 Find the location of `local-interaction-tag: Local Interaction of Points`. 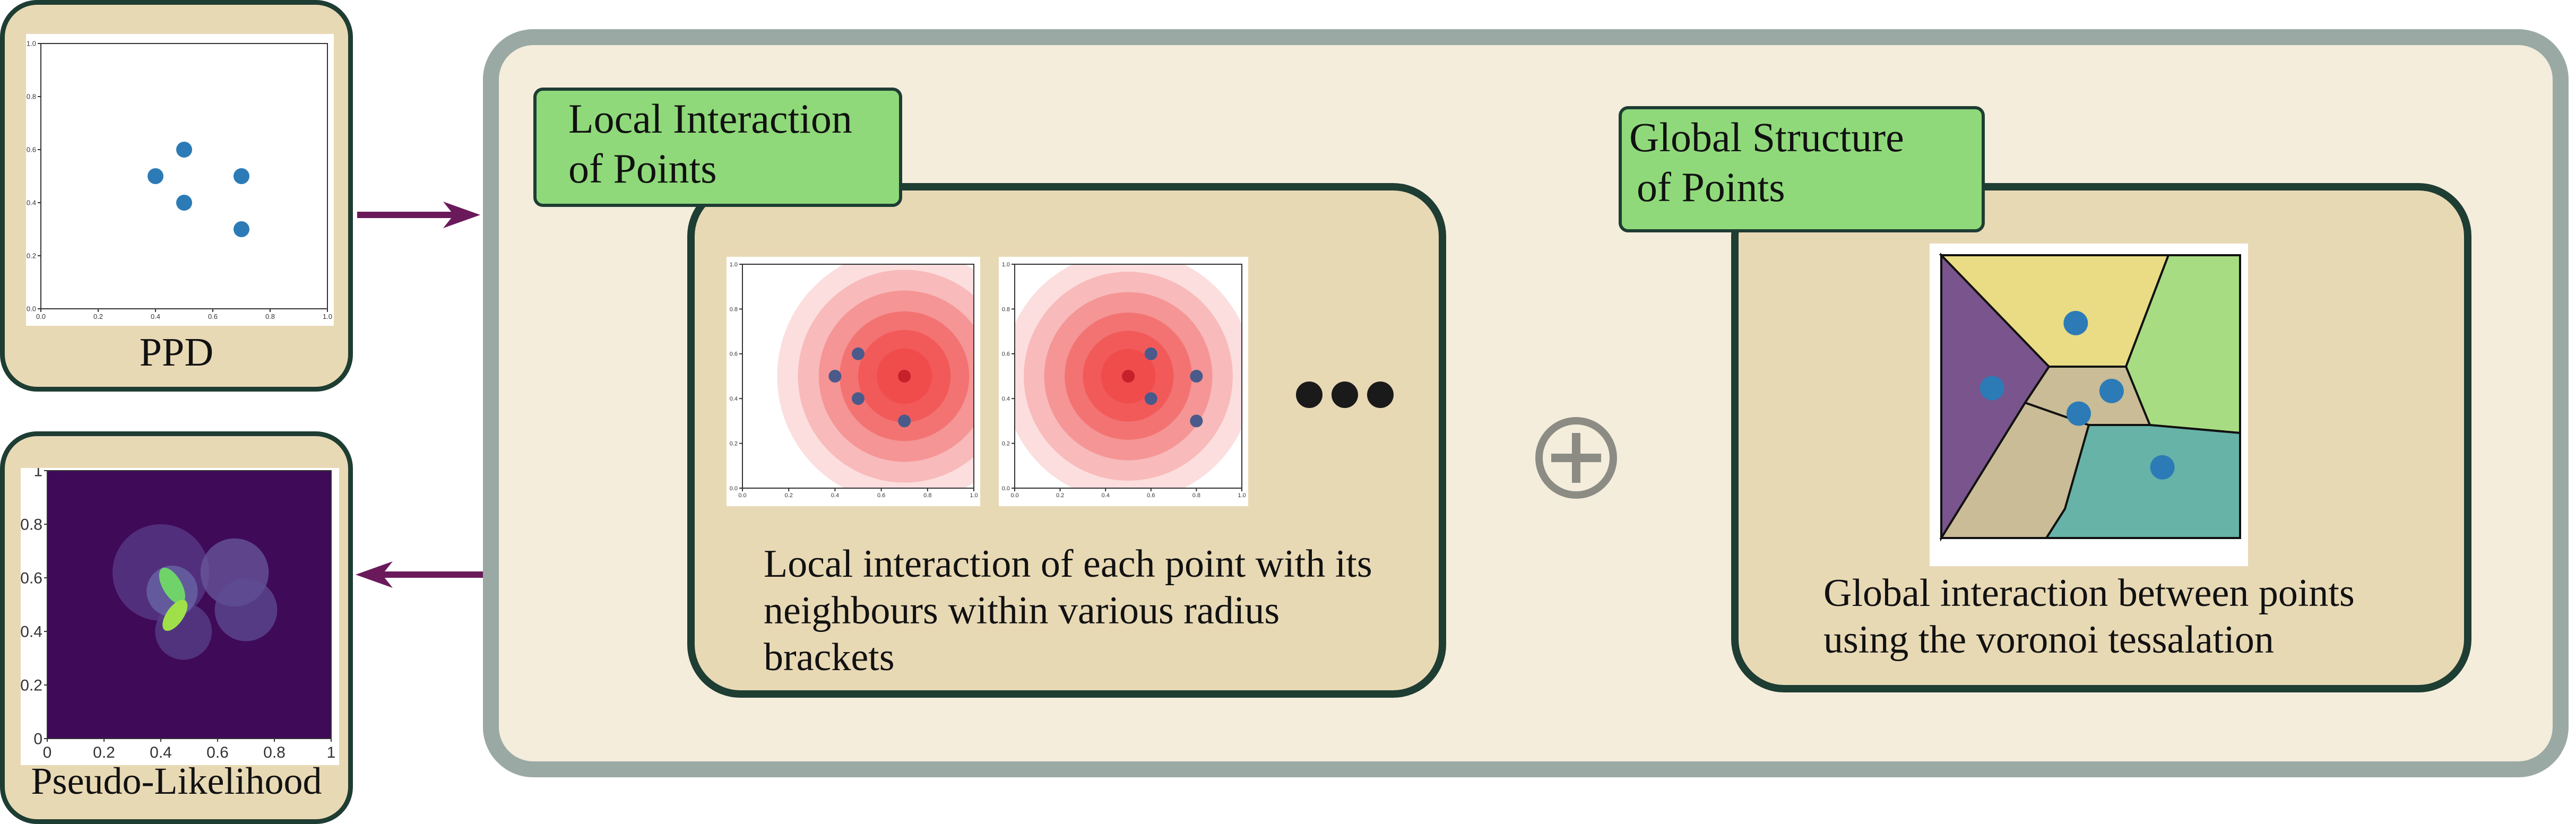

local-interaction-tag: Local Interaction of Points is located at coordinates (718, 147).